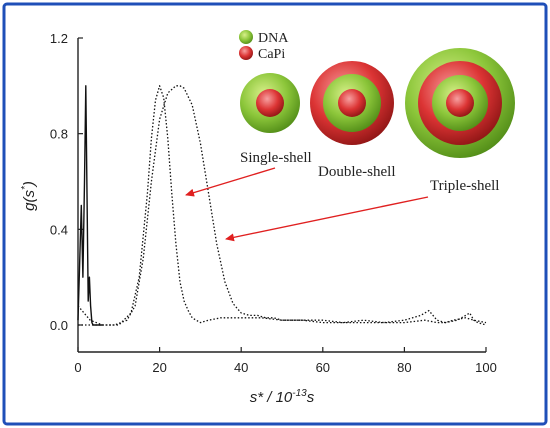 The image size is (550, 428). Describe the element at coordinates (246, 37) in the screenshot. I see `legend-swatch-dna` at that location.